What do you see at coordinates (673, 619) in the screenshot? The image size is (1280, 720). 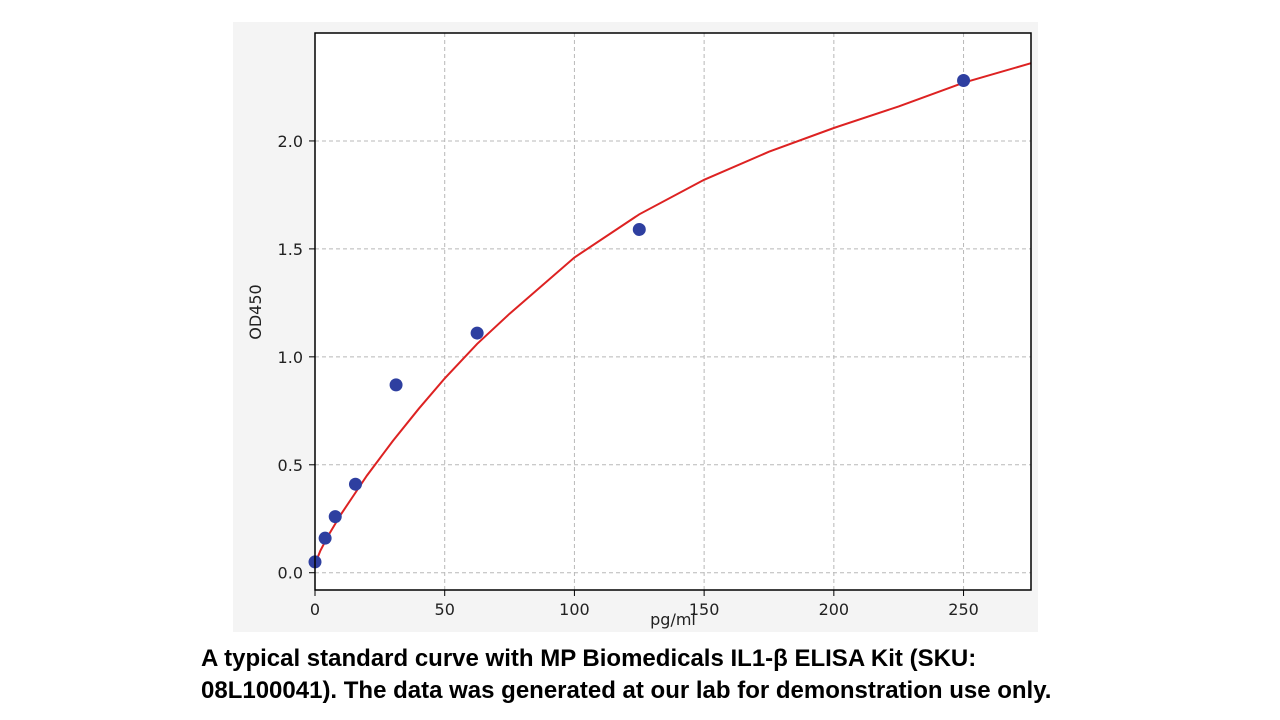 I see `x-axis-label: pg/ml` at bounding box center [673, 619].